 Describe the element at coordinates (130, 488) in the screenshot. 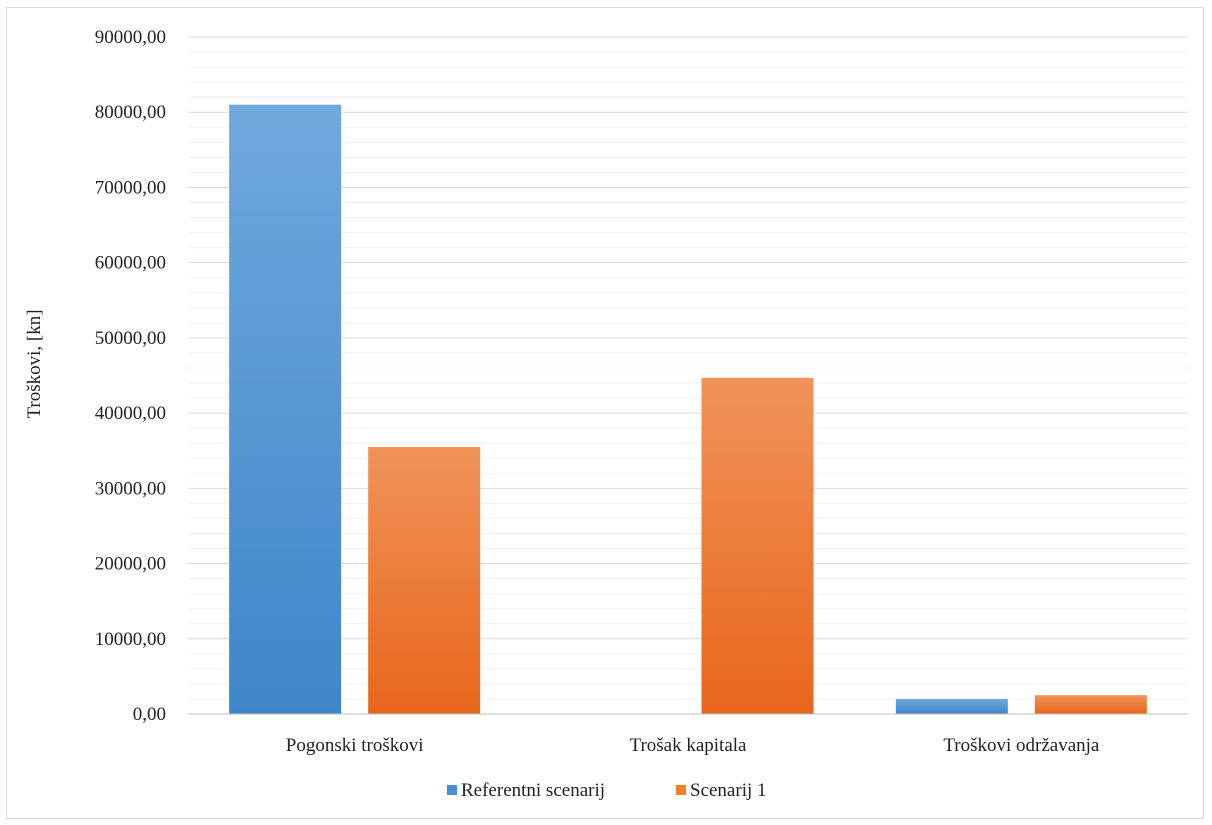

I see `y-tick-label: 30000,00` at that location.